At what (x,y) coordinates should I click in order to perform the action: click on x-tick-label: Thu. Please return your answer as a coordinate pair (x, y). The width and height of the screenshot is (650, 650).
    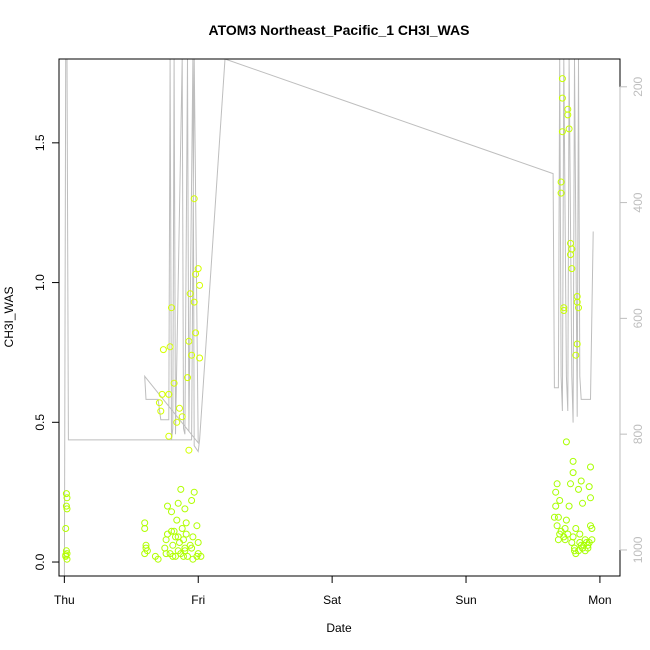
    Looking at the image, I should click on (64, 600).